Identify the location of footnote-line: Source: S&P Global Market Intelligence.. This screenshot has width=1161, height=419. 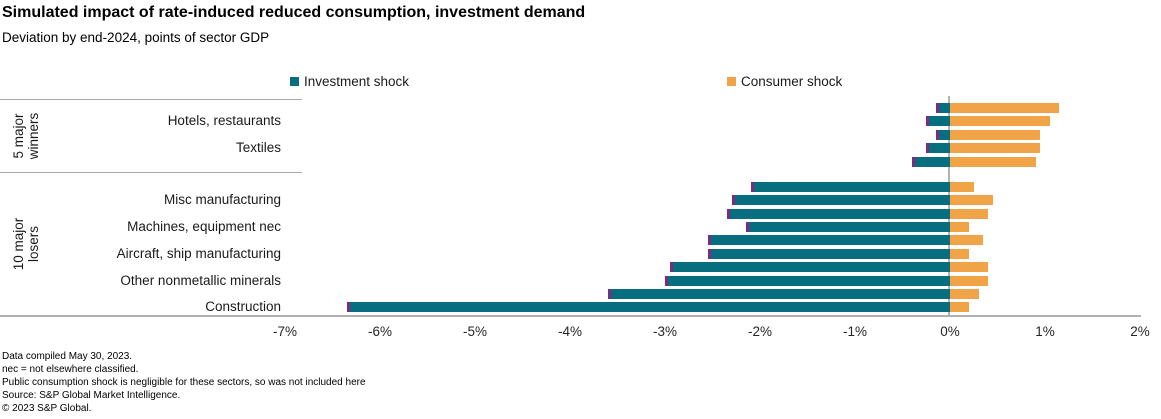
(91, 395).